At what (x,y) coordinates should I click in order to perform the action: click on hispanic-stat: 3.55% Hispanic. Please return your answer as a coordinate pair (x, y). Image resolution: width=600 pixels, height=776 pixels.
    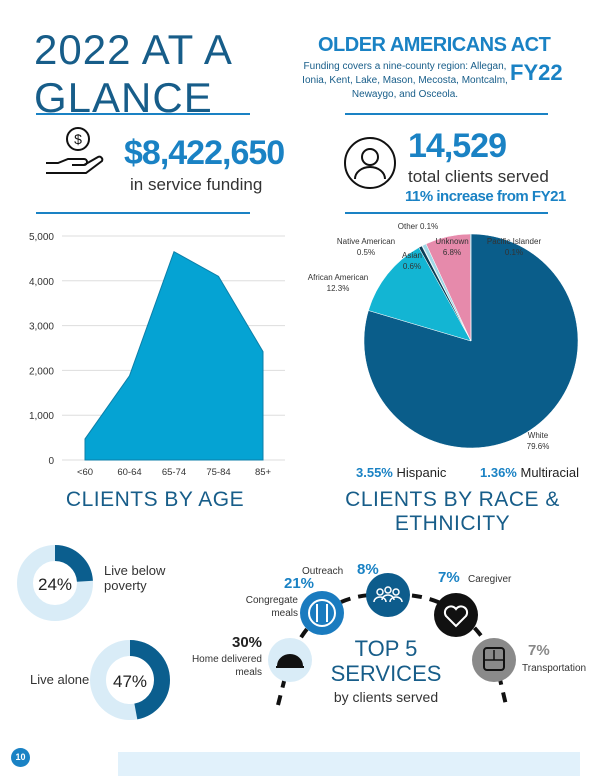
    Looking at the image, I should click on (401, 472).